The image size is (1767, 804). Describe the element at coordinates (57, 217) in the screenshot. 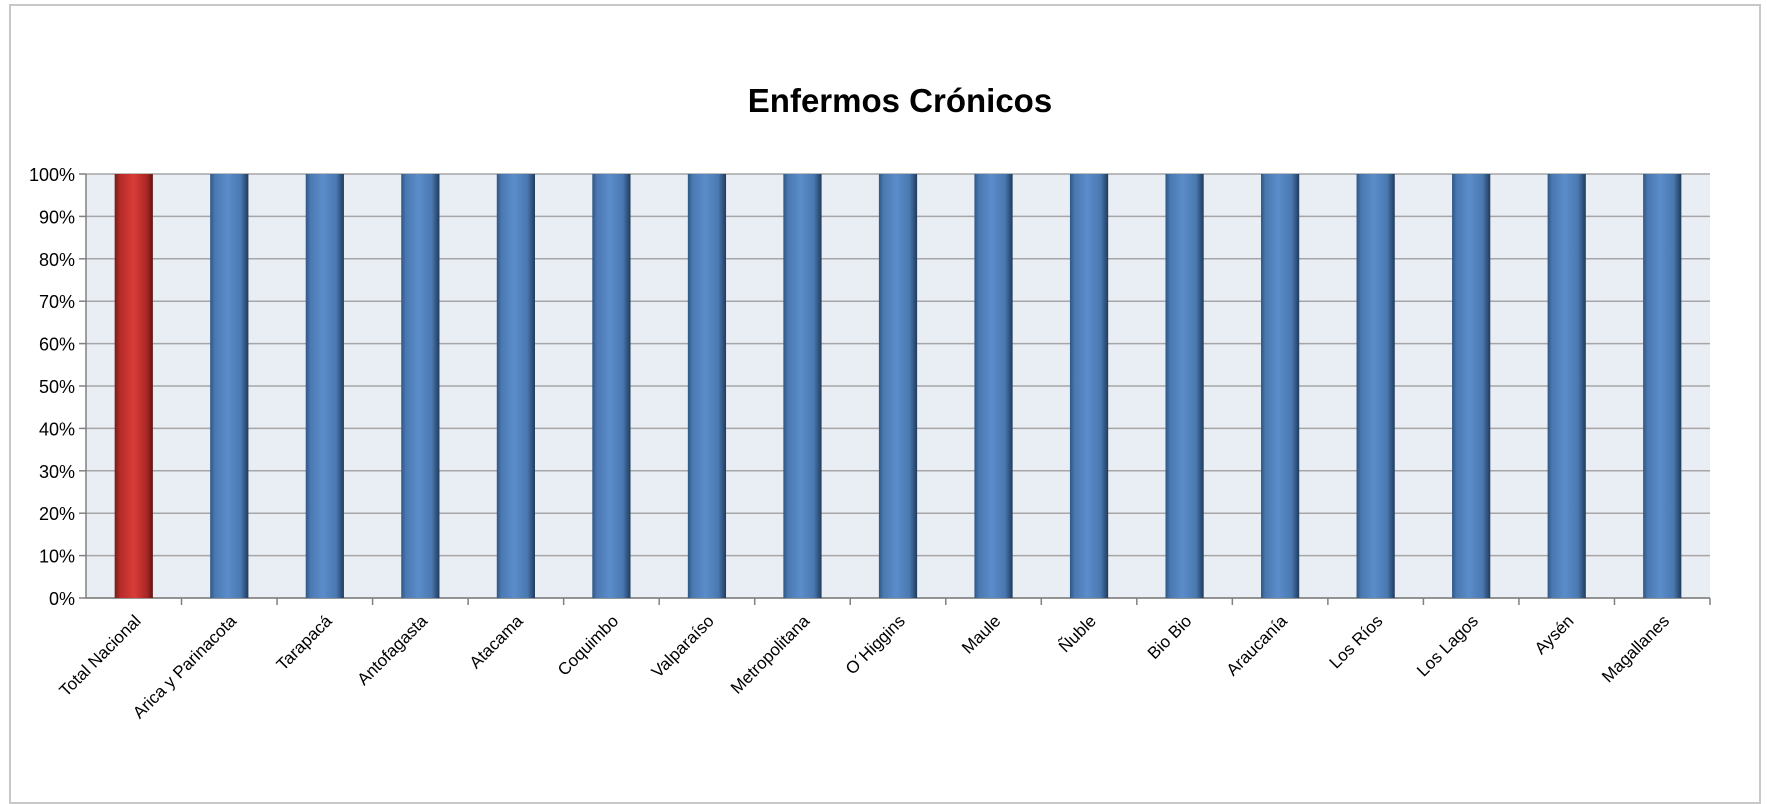

I see `y-tick-label: 90%` at that location.